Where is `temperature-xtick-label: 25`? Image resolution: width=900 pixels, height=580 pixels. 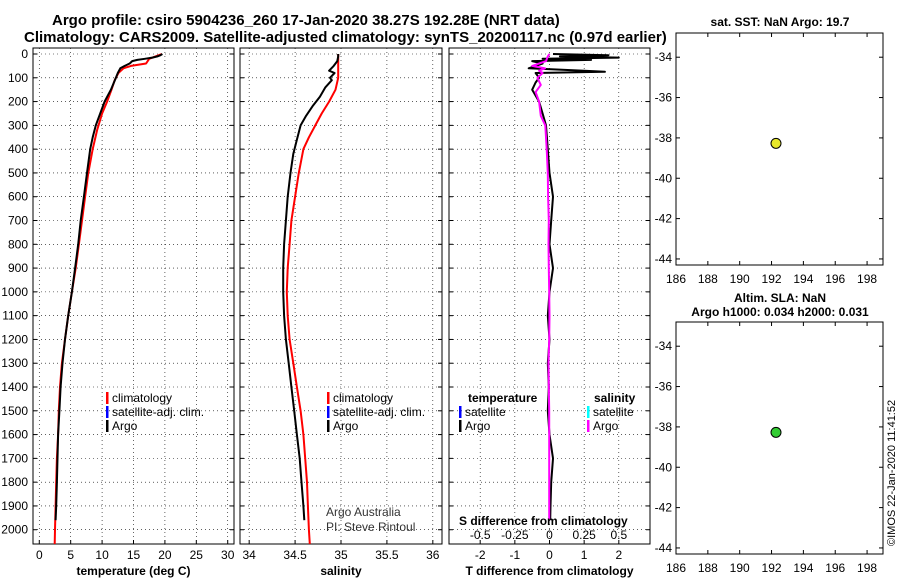
temperature-xtick-label: 25 is located at coordinates (197, 555).